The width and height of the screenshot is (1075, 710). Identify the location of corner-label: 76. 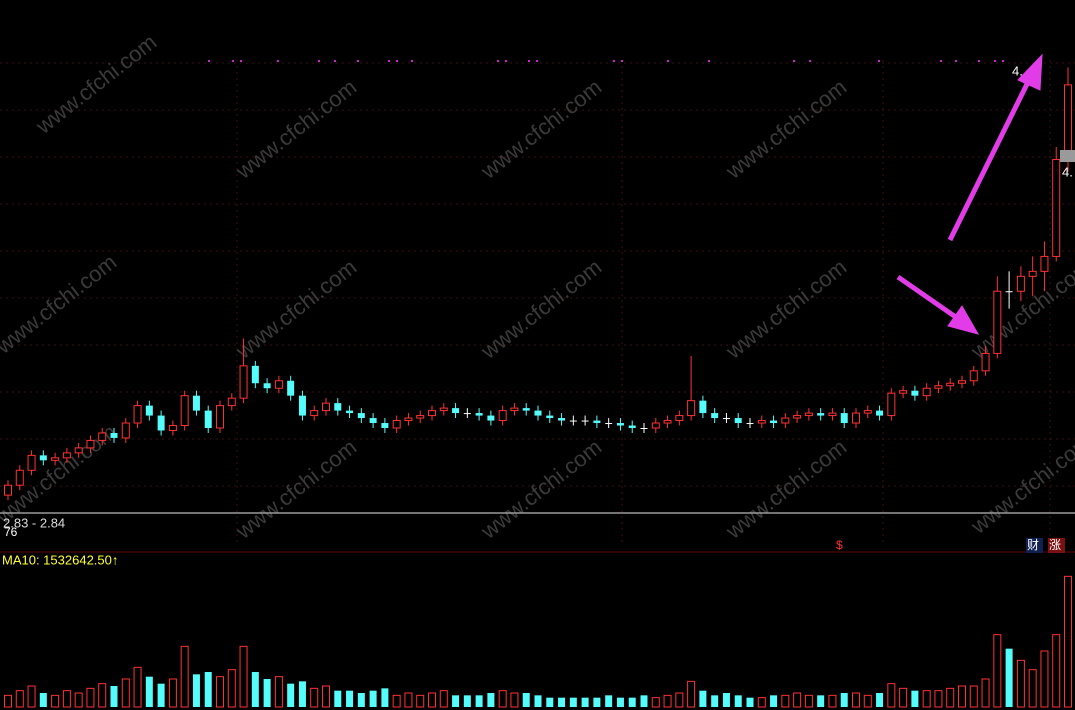
(11, 532).